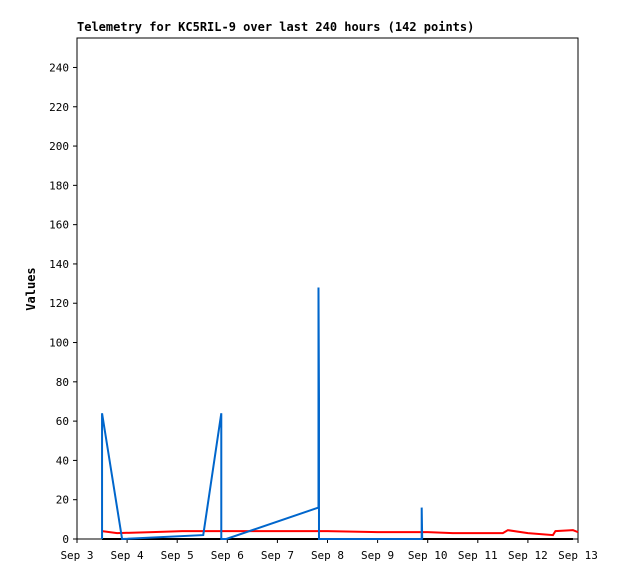 The width and height of the screenshot is (618, 583). I want to click on x-tick-label: Sep 11, so click(478, 555).